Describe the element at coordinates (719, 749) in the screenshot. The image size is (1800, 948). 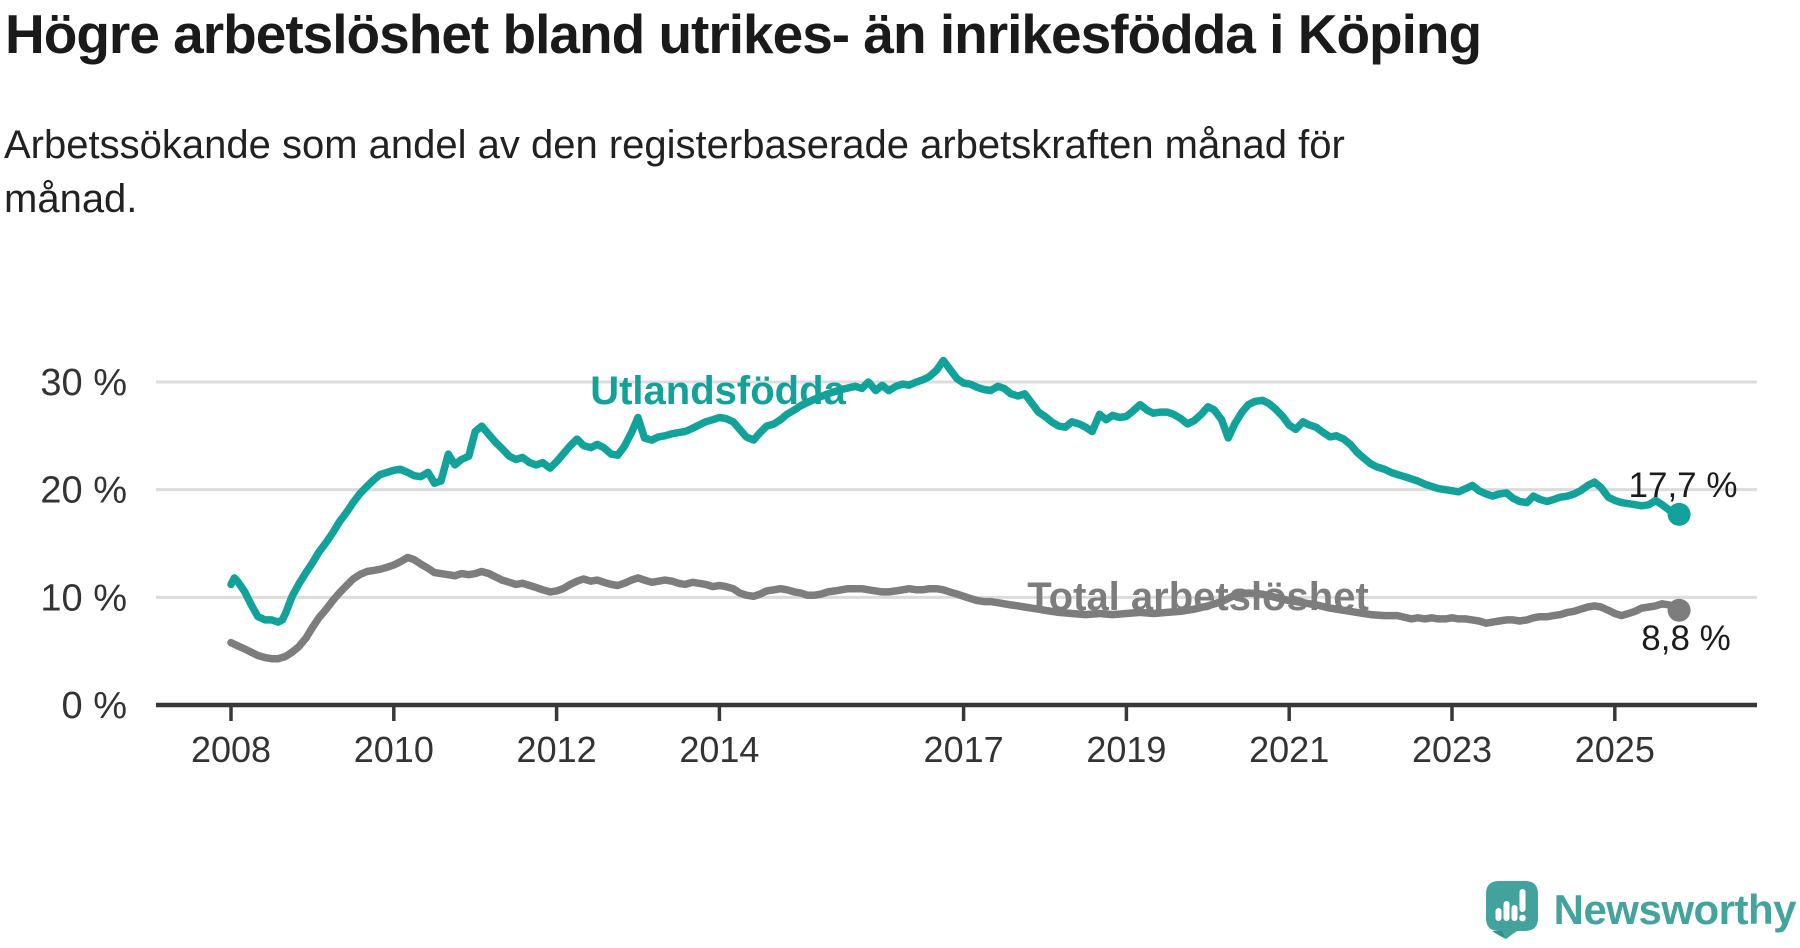
I see `x-axis-tick-label: 2014` at that location.